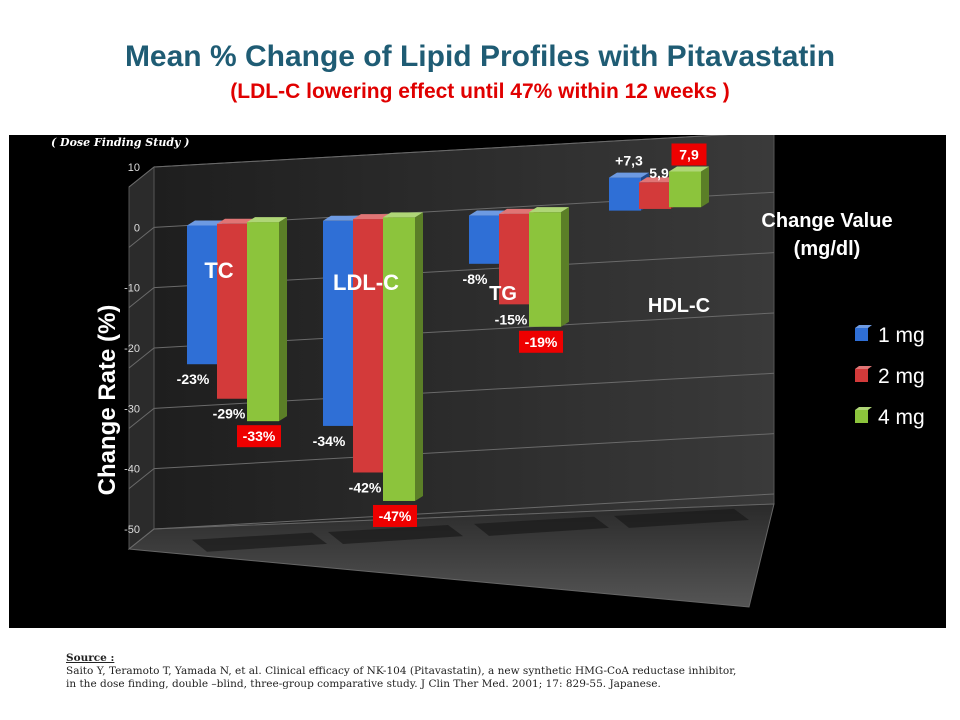 The height and width of the screenshot is (720, 960). Describe the element at coordinates (132, 289) in the screenshot. I see `y-tick-label: -10` at that location.